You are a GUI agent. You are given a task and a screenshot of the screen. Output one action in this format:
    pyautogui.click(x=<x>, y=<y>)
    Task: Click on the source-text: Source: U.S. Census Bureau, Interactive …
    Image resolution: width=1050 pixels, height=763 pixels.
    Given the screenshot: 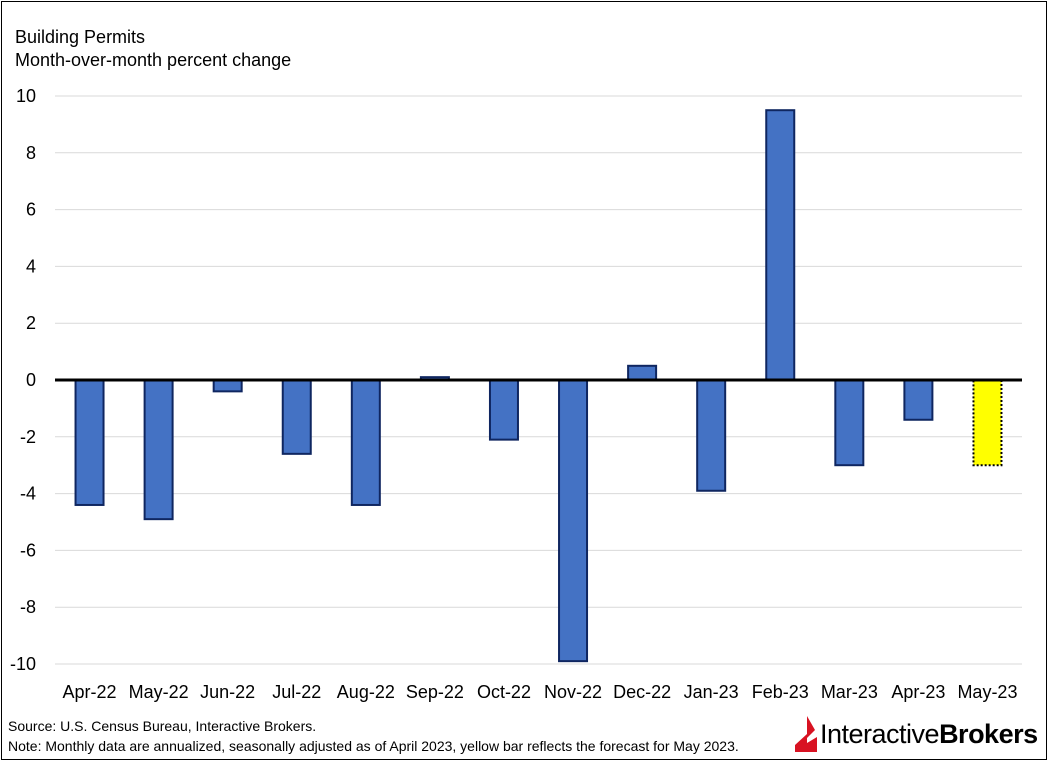 What is the action you would take?
    pyautogui.click(x=162, y=726)
    